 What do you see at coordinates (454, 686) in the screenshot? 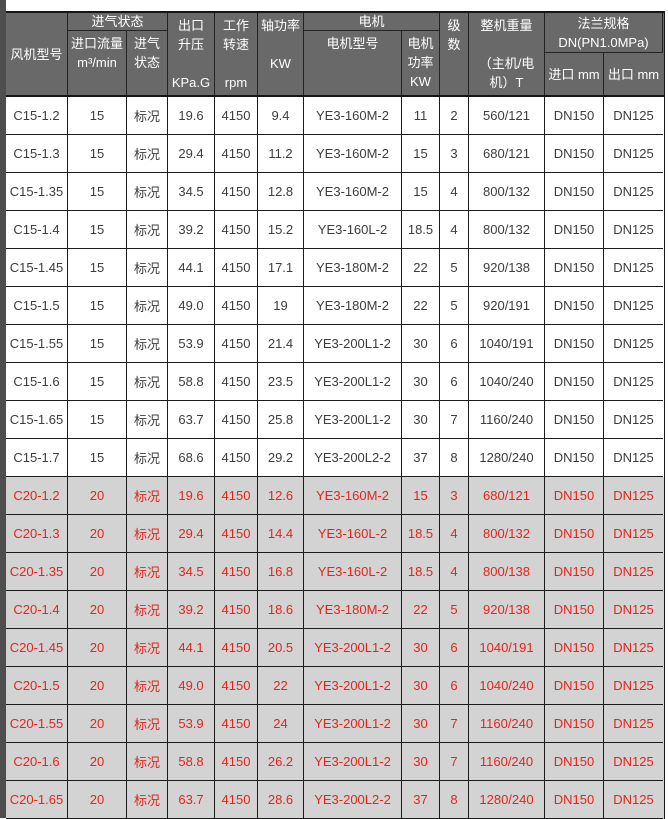
I see `cell-stages: 6` at bounding box center [454, 686].